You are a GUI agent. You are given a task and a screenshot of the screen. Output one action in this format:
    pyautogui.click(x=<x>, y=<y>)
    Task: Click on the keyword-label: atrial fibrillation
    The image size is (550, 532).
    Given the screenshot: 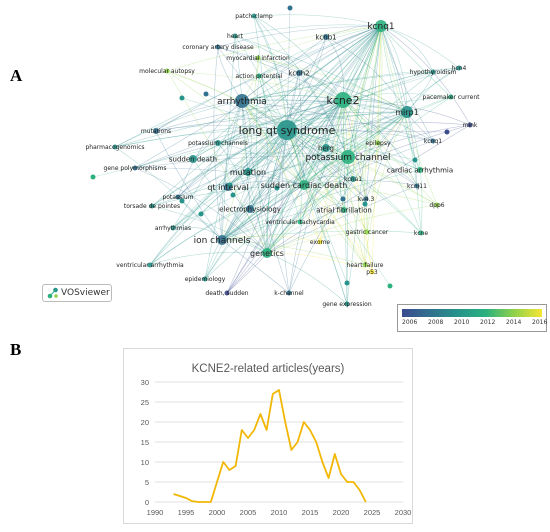 What is the action you would take?
    pyautogui.click(x=344, y=210)
    